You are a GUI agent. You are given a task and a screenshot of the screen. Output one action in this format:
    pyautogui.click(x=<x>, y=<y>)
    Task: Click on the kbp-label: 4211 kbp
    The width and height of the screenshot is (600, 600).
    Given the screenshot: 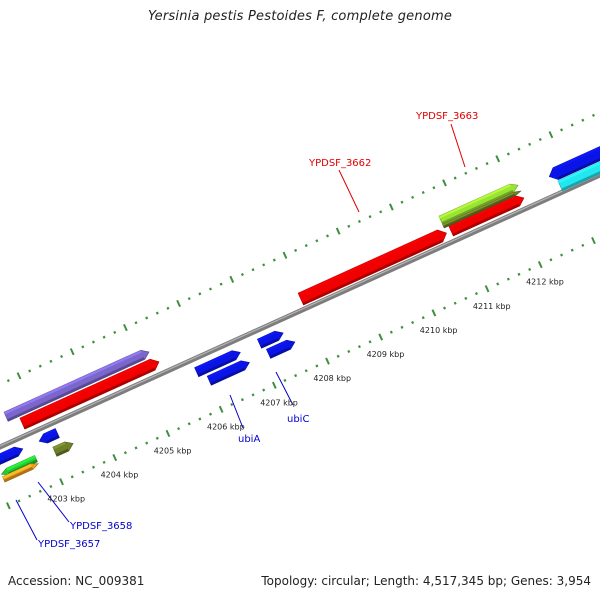 What is the action you would take?
    pyautogui.click(x=492, y=306)
    